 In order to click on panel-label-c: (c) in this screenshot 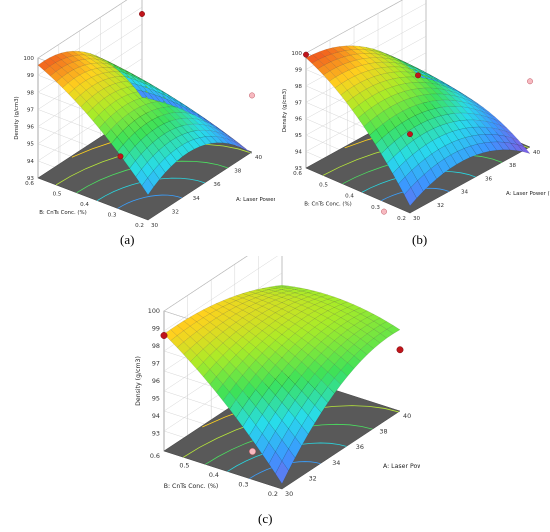, I will do `click(265, 518)`.